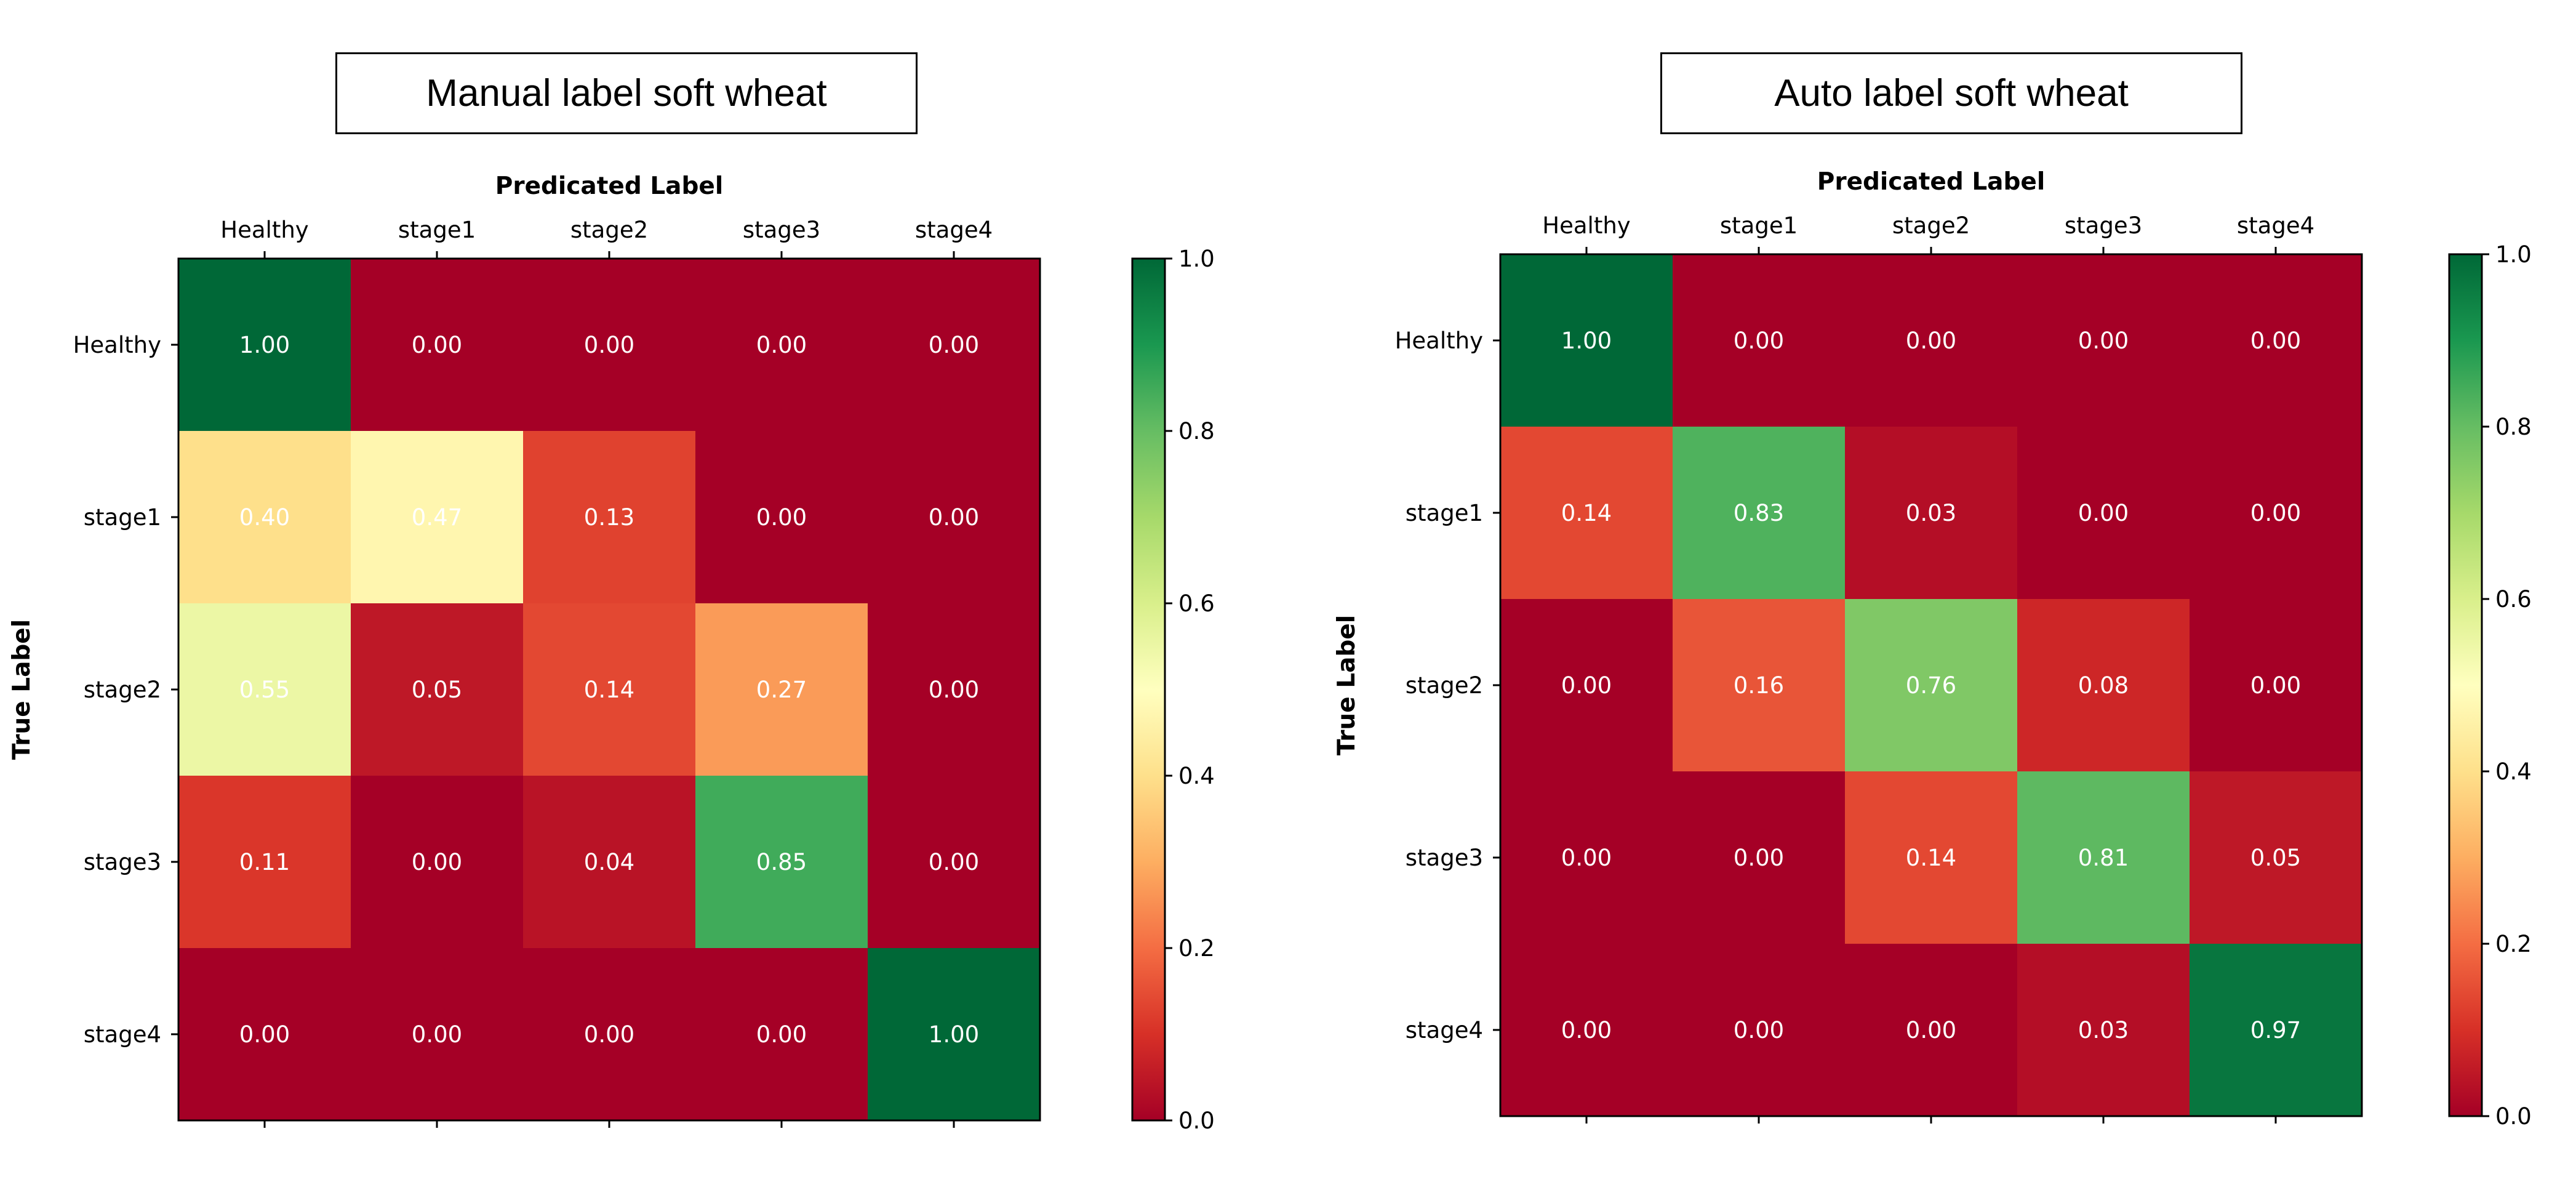  I want to click on auto-cell-value-label: 0.97, so click(2275, 1030).